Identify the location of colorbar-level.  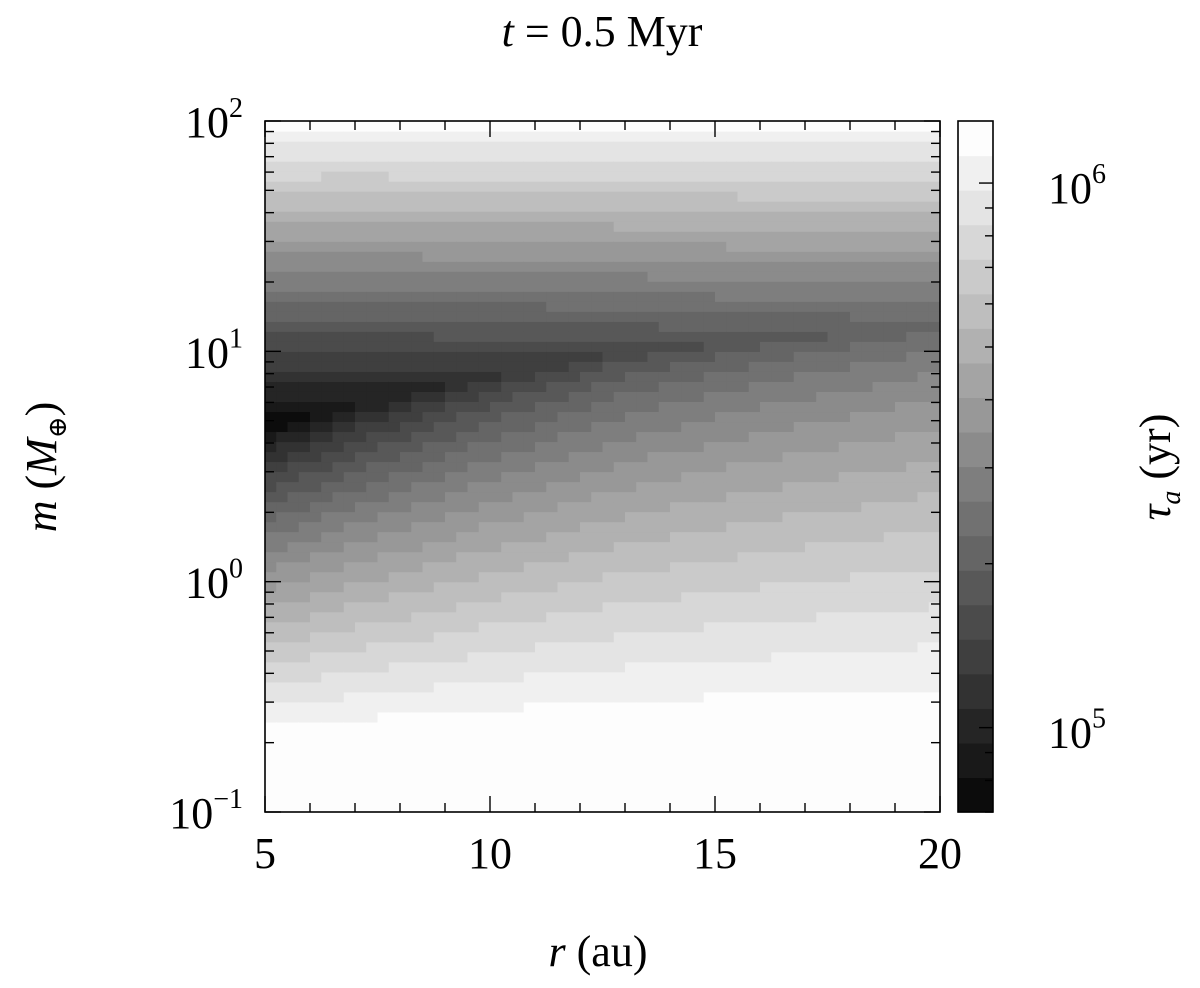
(975, 380).